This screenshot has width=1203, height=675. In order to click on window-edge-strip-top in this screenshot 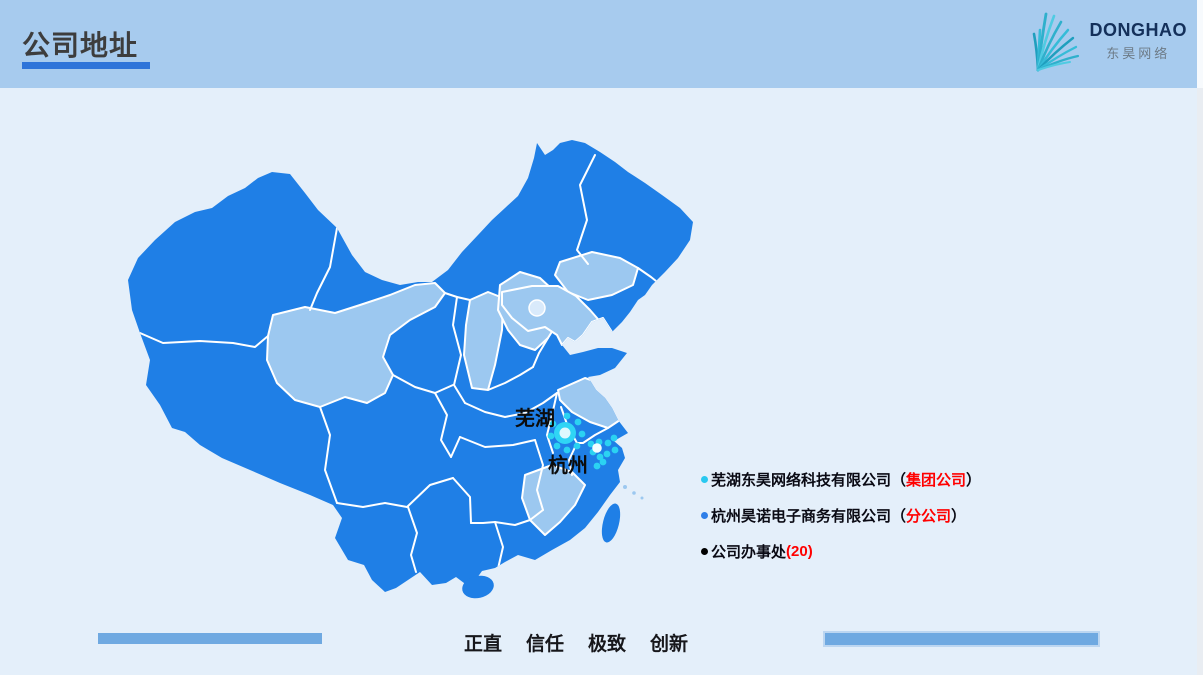, I will do `click(1200, 44)`.